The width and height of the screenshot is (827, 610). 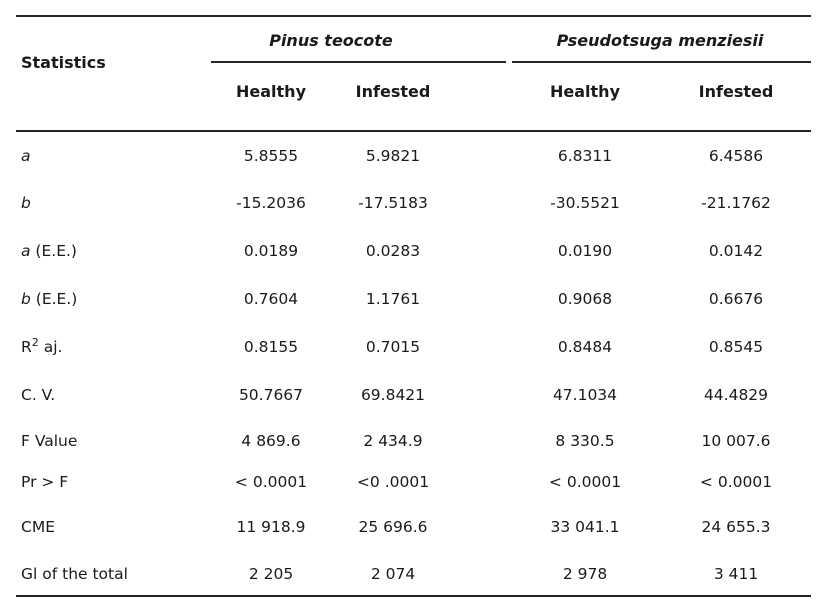 What do you see at coordinates (49, 441) in the screenshot?
I see `stat-label: F Value` at bounding box center [49, 441].